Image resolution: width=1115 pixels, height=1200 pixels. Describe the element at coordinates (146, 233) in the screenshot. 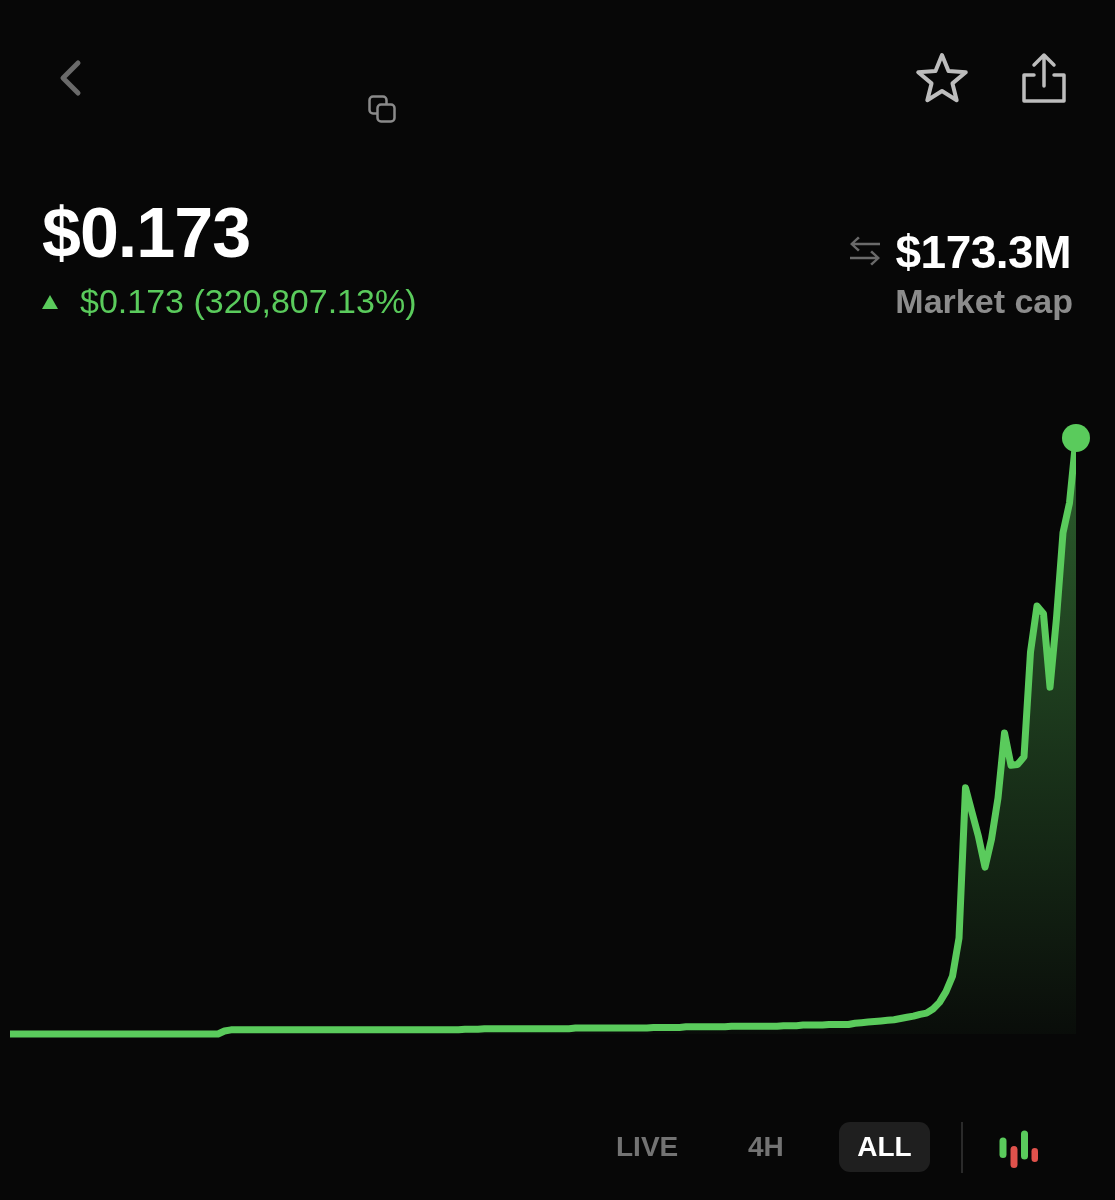

I see `chart-title: $0.173` at that location.